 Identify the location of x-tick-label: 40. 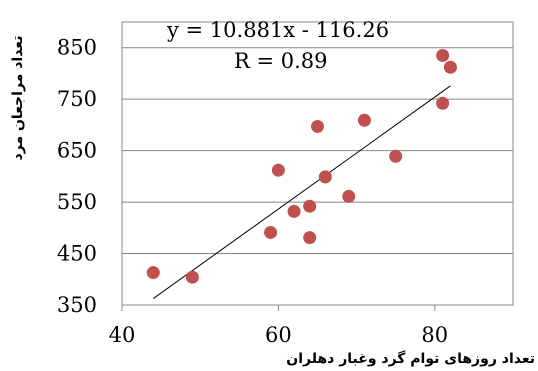
(122, 335).